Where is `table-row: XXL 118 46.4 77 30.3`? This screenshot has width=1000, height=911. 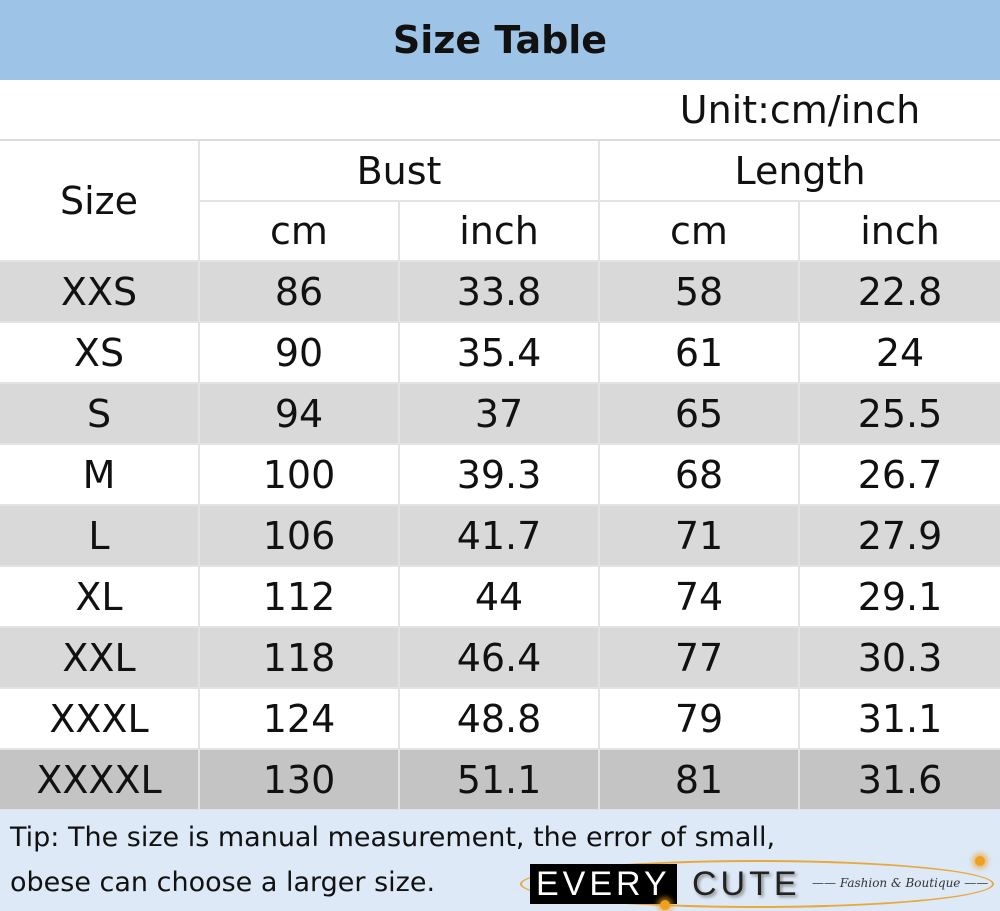 table-row: XXL 118 46.4 77 30.3 is located at coordinates (500, 658).